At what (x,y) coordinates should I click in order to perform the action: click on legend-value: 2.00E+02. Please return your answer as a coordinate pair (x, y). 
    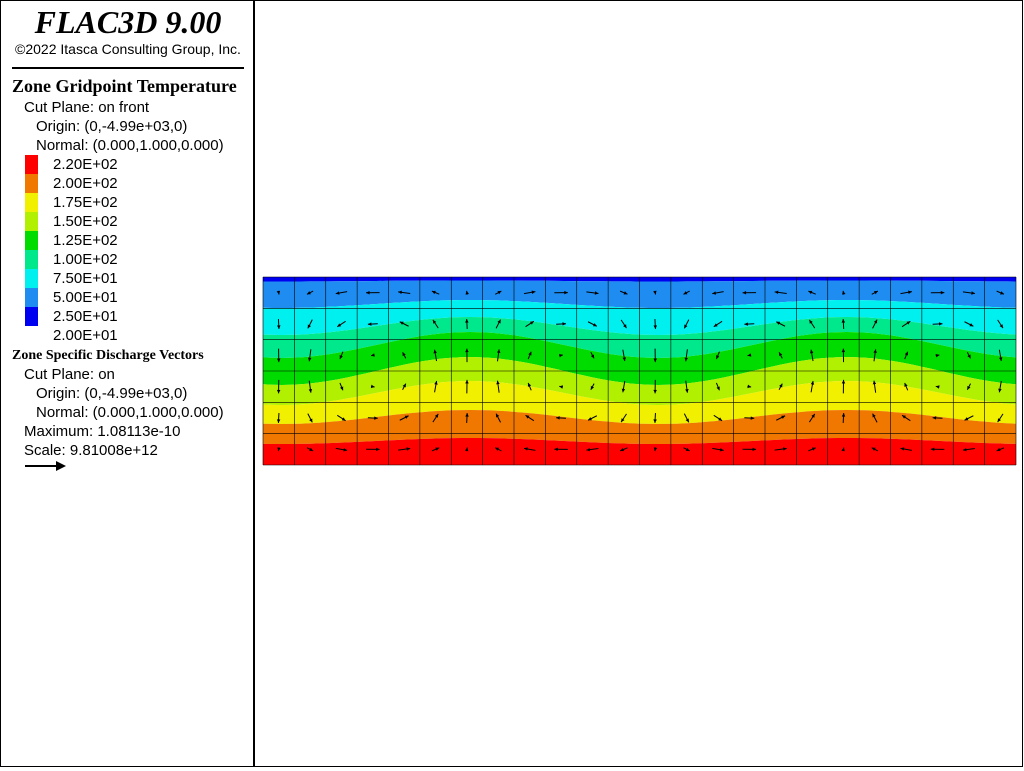
    Looking at the image, I should click on (85, 183).